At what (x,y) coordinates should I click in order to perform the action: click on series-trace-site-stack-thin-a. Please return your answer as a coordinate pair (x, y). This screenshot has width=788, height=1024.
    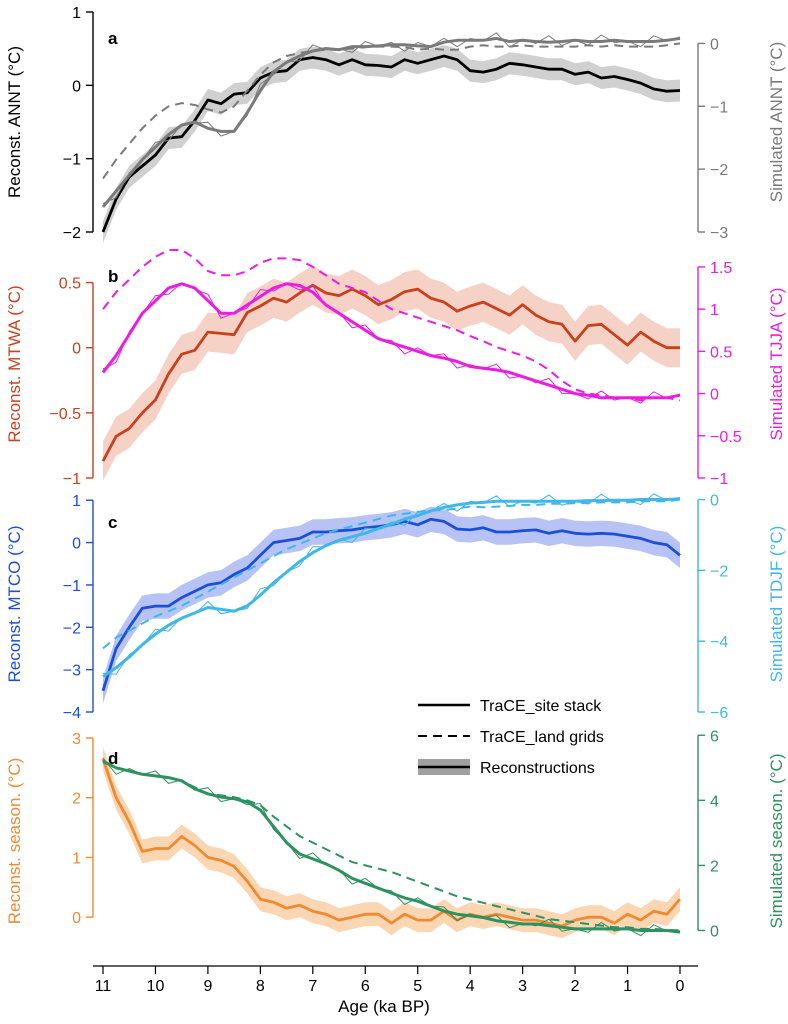
    Looking at the image, I should click on (391, 118).